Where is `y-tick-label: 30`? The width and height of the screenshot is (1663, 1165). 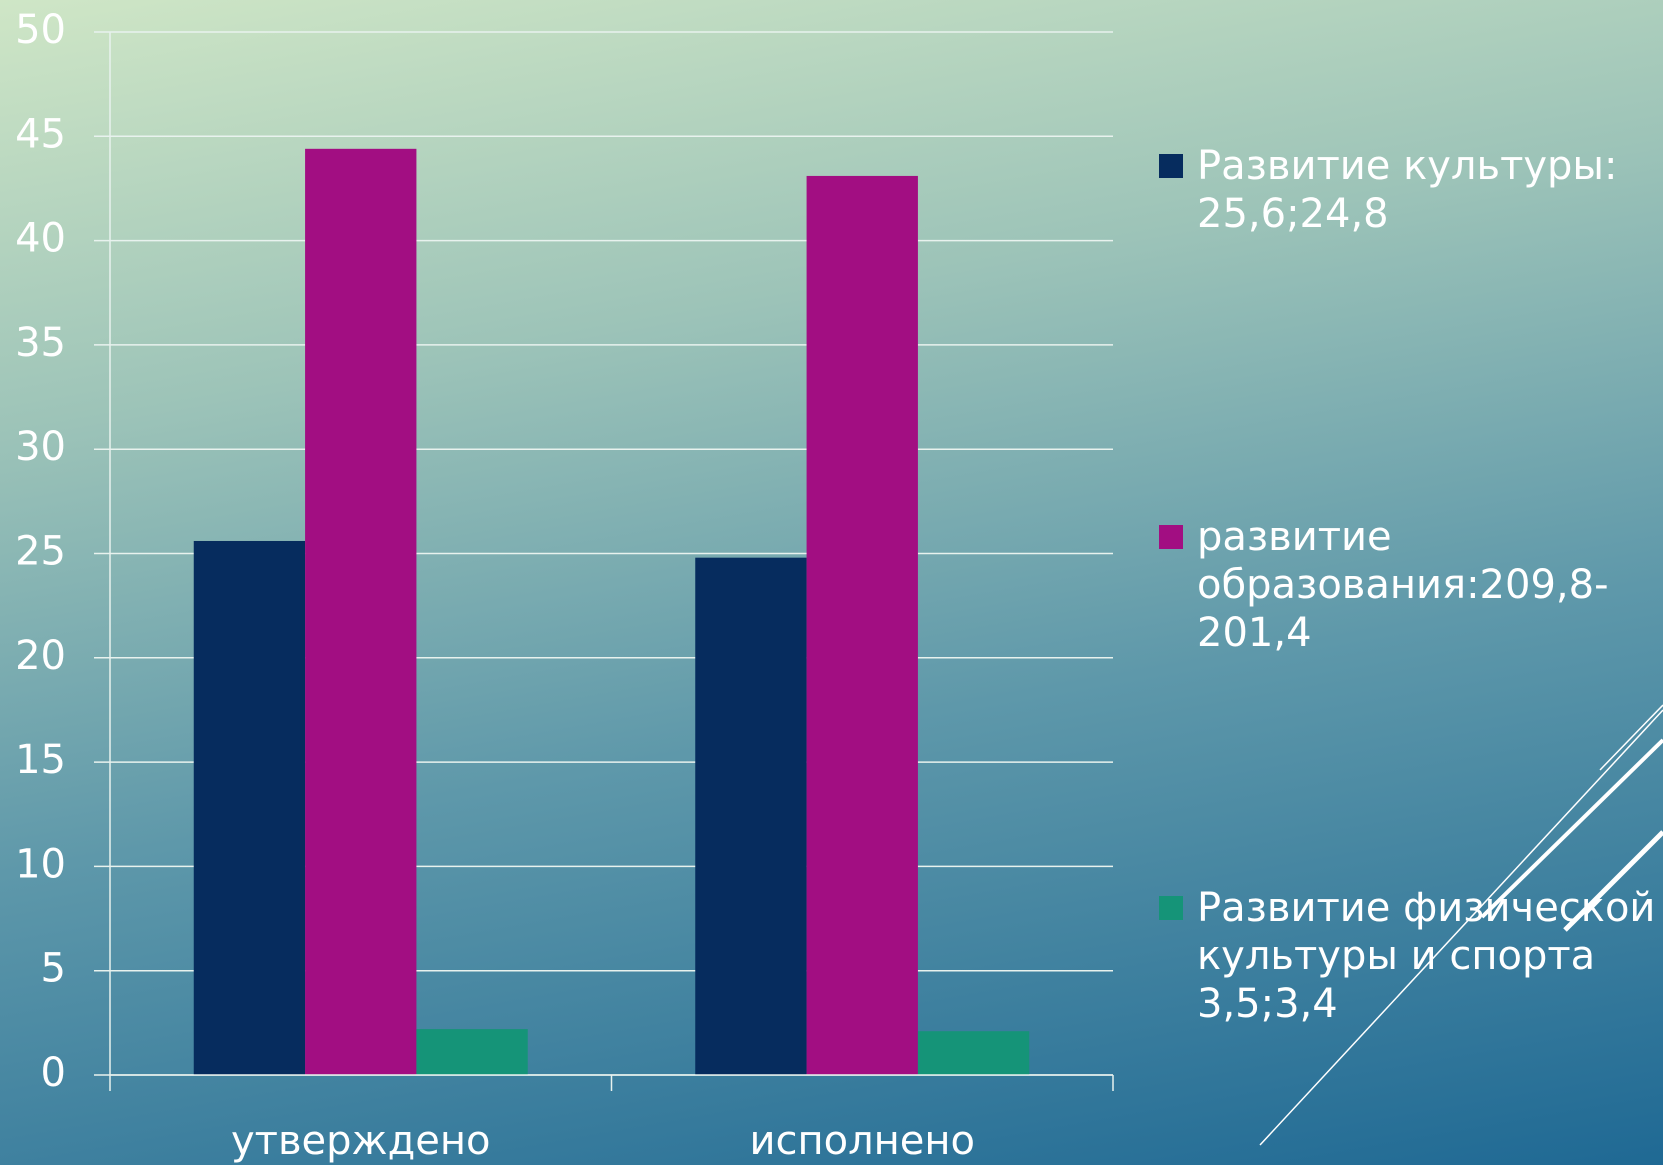
y-tick-label: 30 is located at coordinates (40, 447).